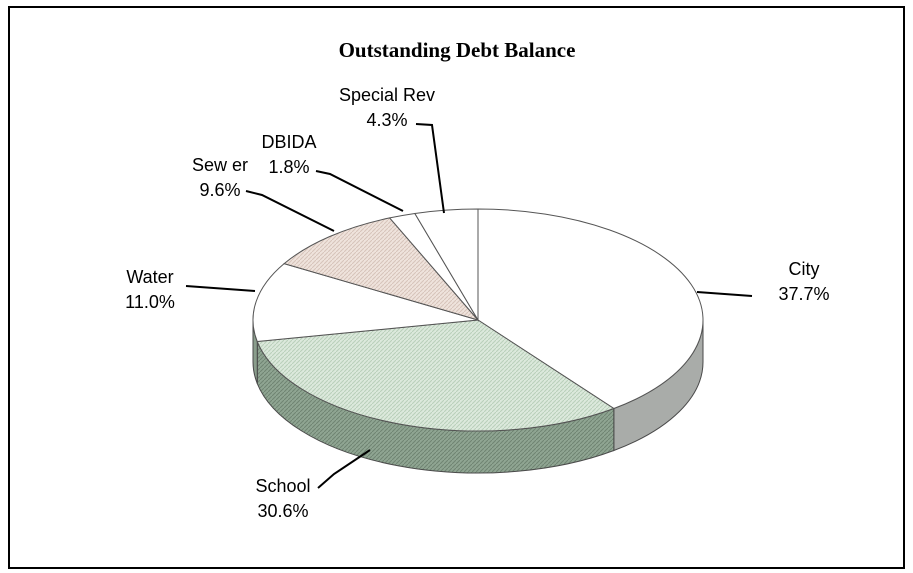 The height and width of the screenshot is (573, 913). I want to click on leader-line-special-rev, so click(430, 168).